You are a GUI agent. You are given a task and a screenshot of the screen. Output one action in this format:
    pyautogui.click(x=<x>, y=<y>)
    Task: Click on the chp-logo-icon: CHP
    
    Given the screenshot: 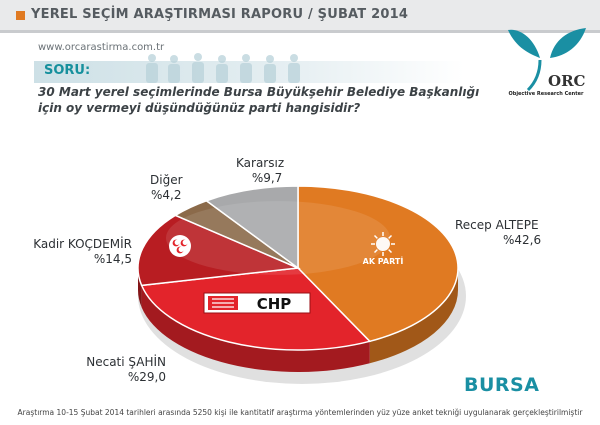 What is the action you would take?
    pyautogui.click(x=257, y=303)
    